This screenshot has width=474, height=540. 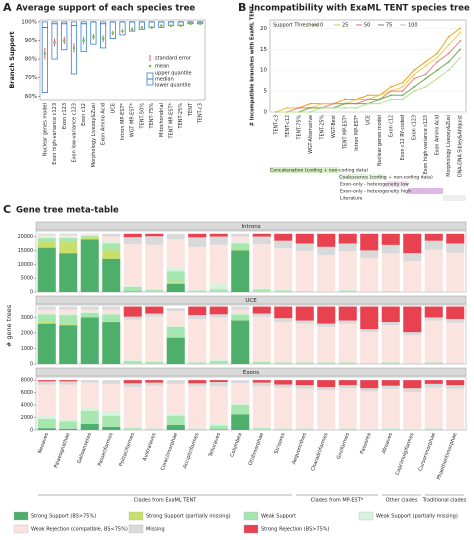 I want to click on x-tick-label: Columbea, so click(x=236, y=445).